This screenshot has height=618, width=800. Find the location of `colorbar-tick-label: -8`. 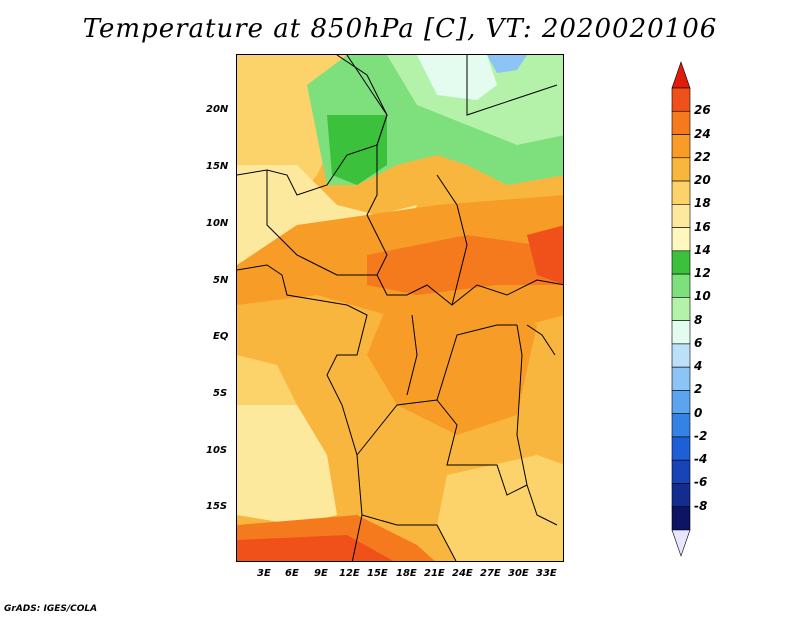

colorbar-tick-label: -8 is located at coordinates (701, 505).